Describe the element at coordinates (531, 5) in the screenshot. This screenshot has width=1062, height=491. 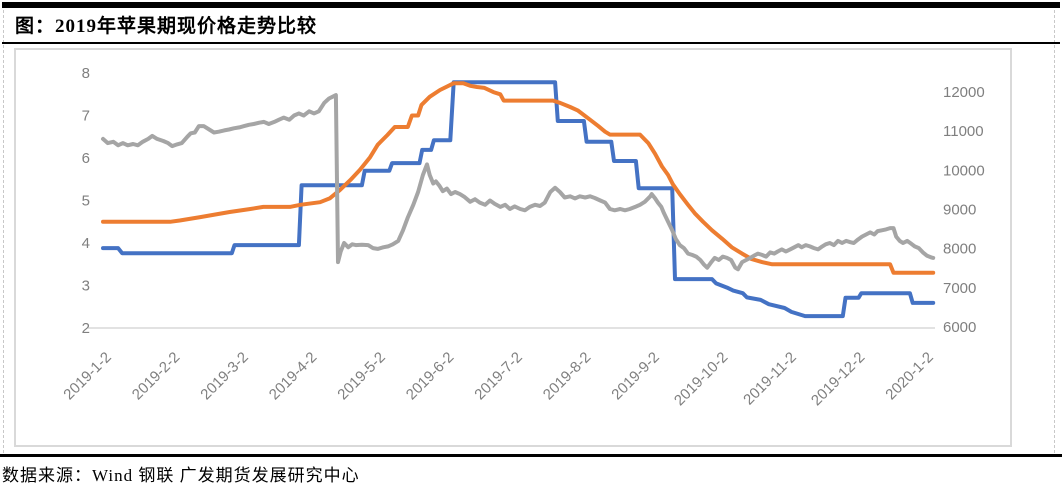
I see `top-rule` at that location.